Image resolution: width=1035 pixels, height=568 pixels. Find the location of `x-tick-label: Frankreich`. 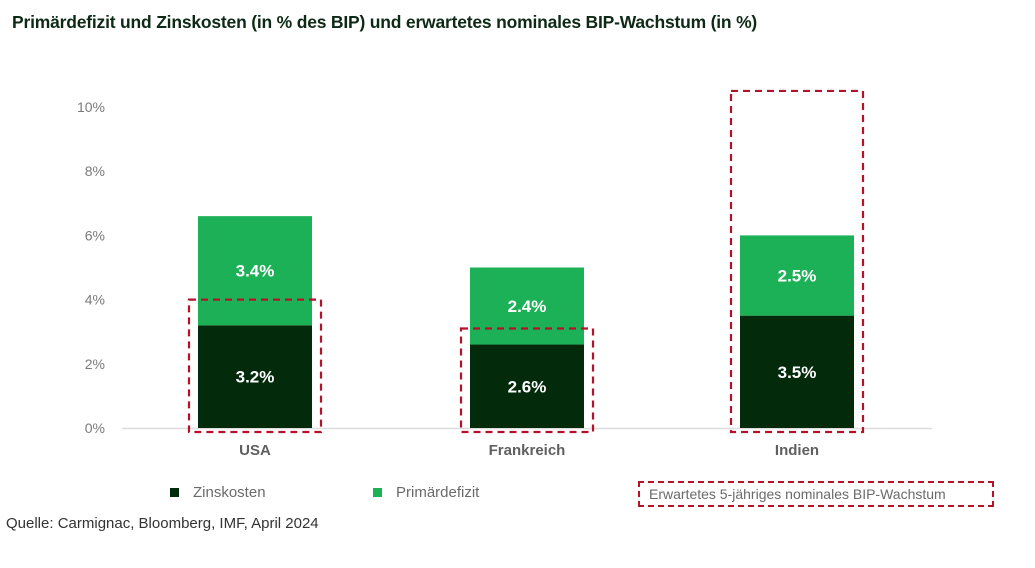

x-tick-label: Frankreich is located at coordinates (527, 450).